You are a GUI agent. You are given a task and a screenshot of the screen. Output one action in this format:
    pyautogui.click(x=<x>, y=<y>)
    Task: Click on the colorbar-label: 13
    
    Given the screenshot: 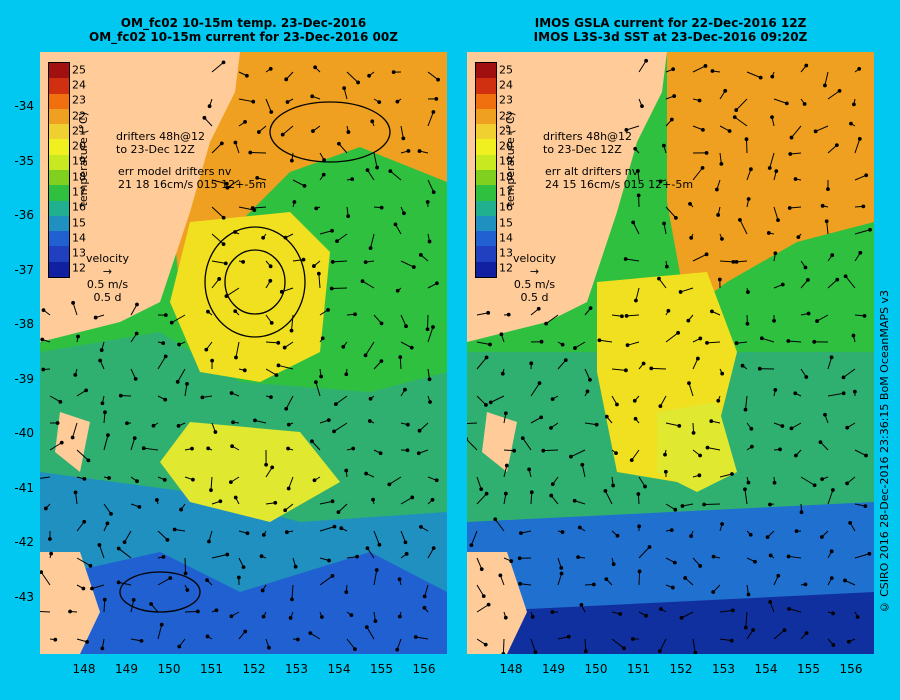 What is the action you would take?
    pyautogui.click(x=79, y=253)
    